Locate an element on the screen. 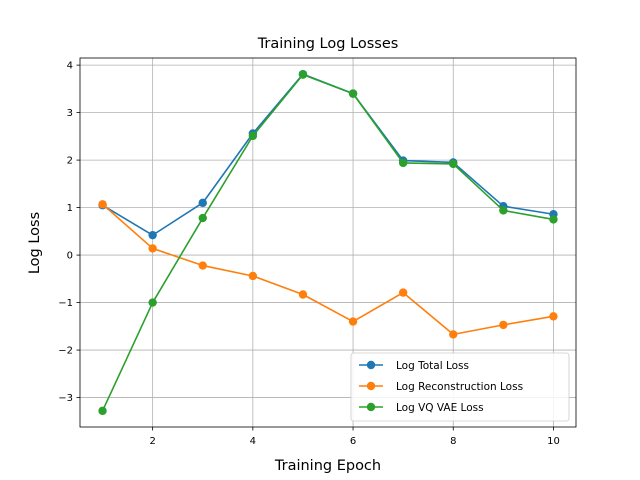  legend-entry: Log Total Loss is located at coordinates (414, 366).